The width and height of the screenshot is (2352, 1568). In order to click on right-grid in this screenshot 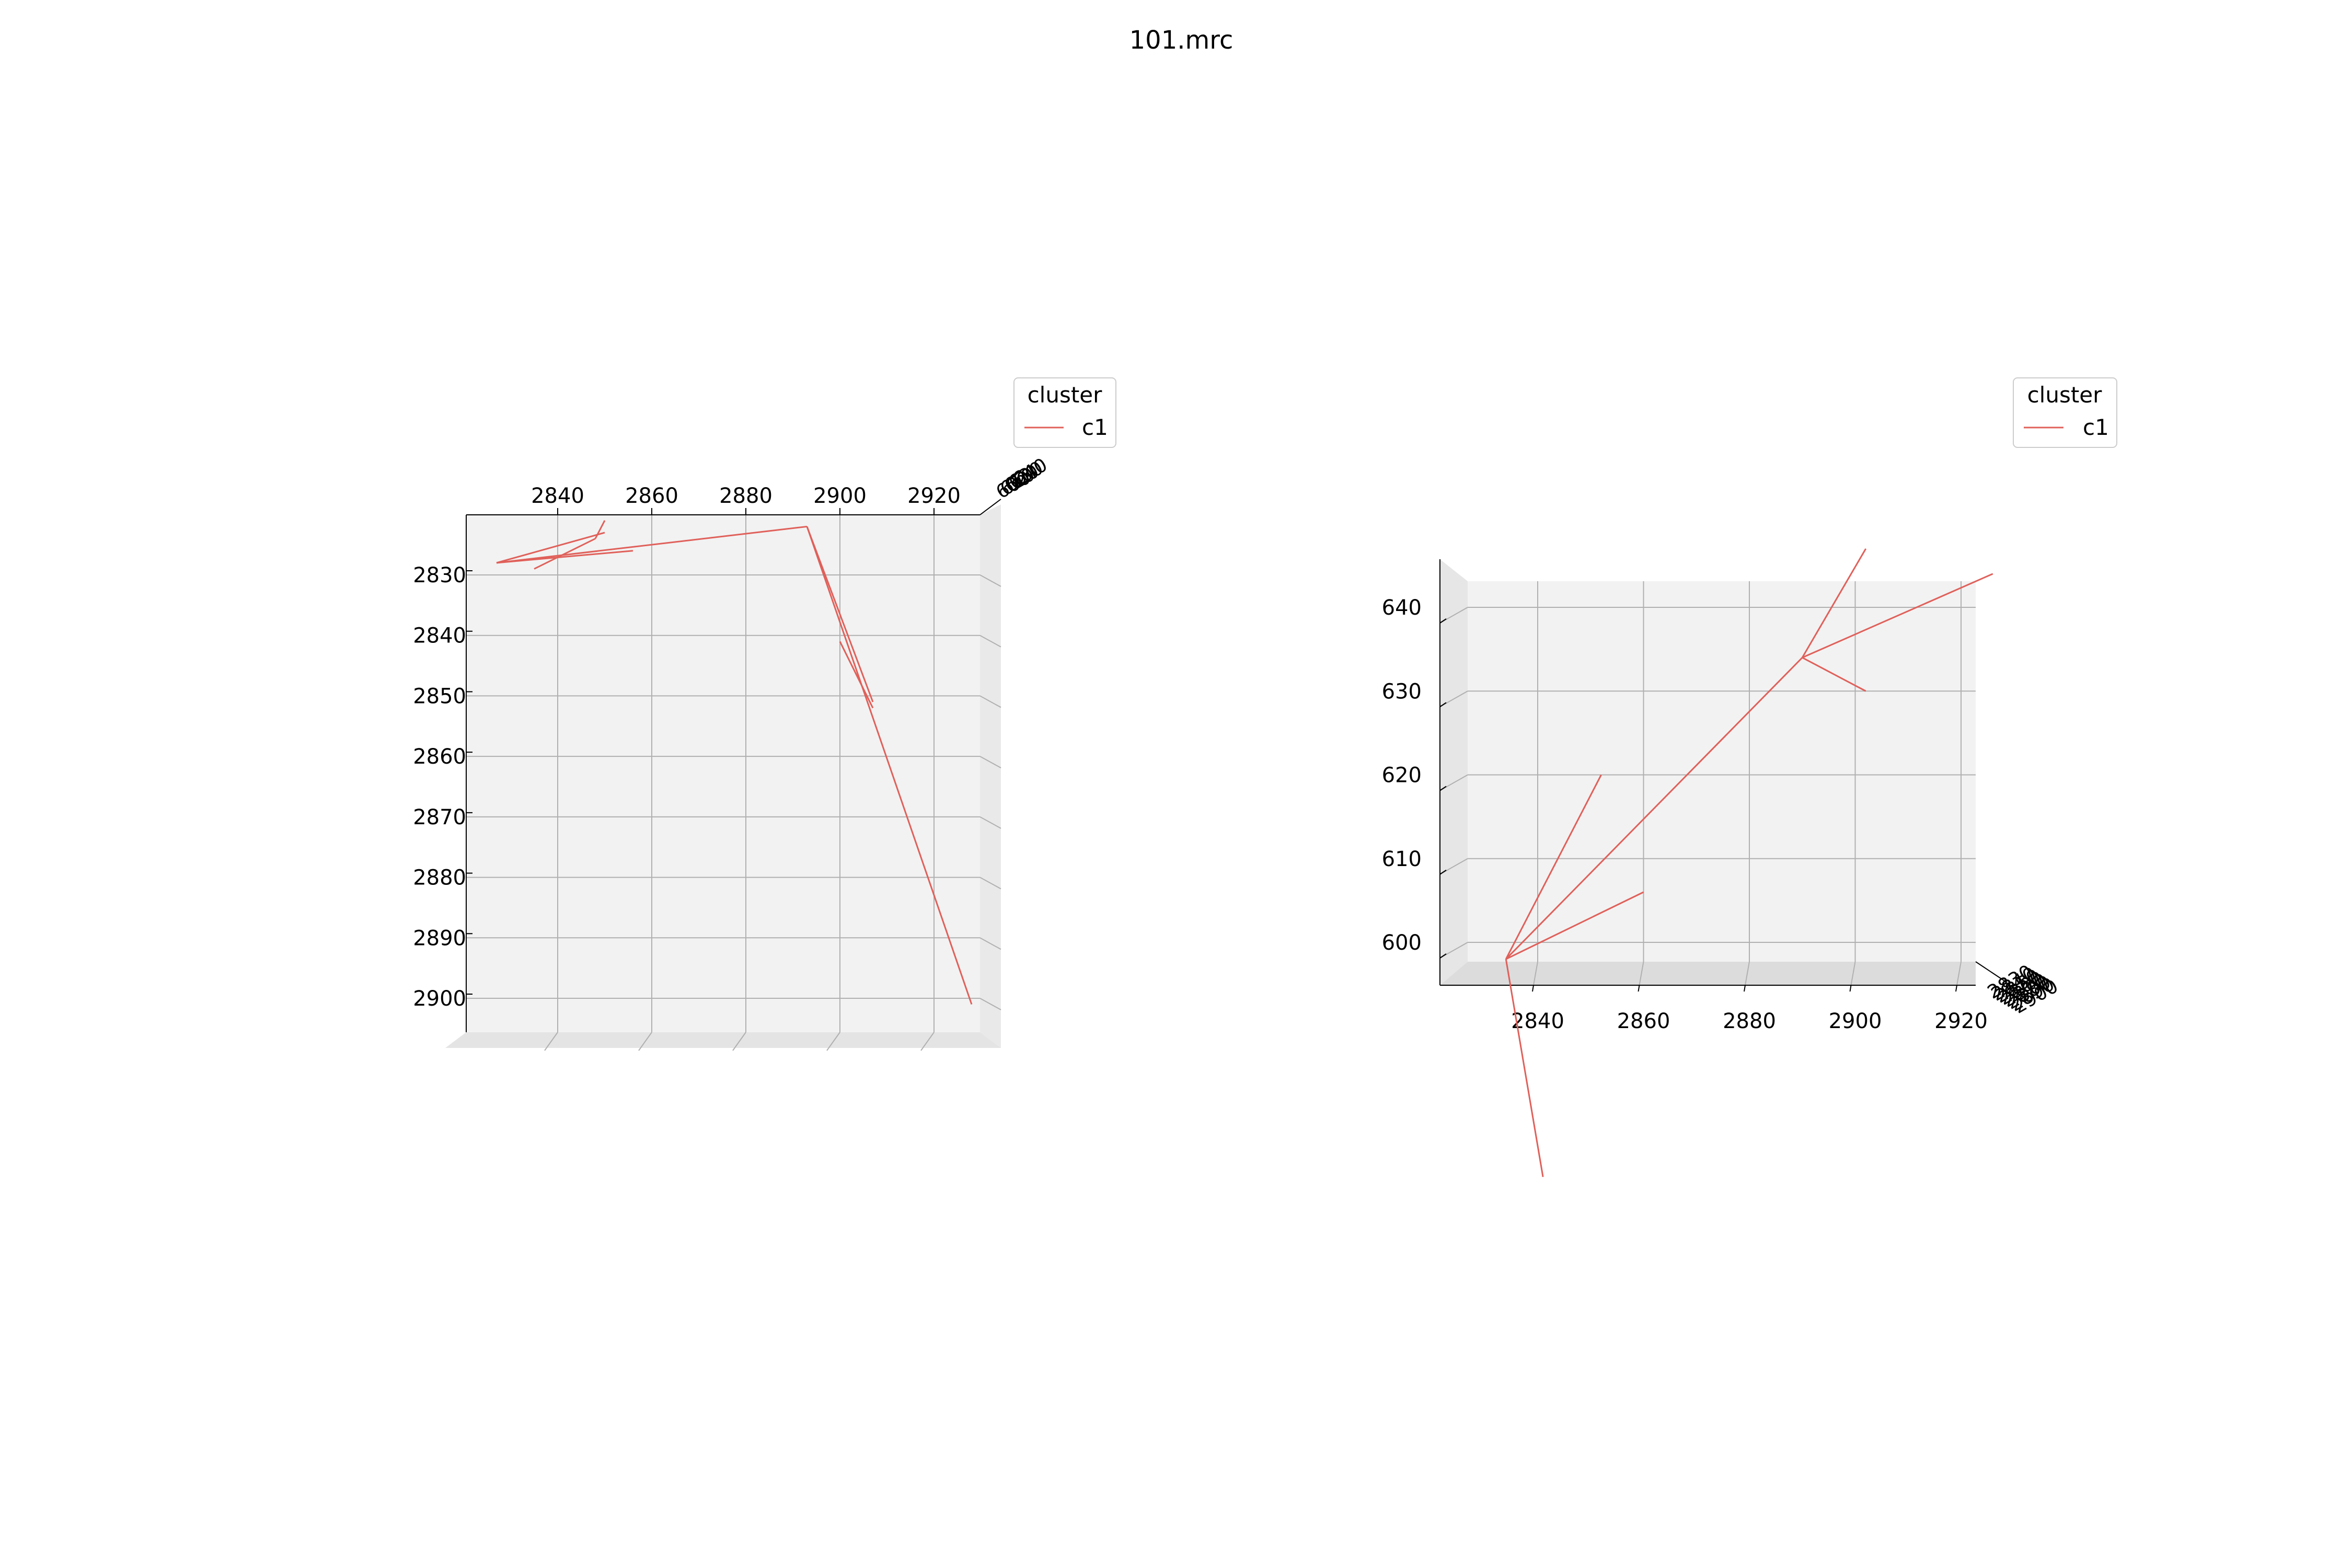, I will do `click(1707, 783)`.